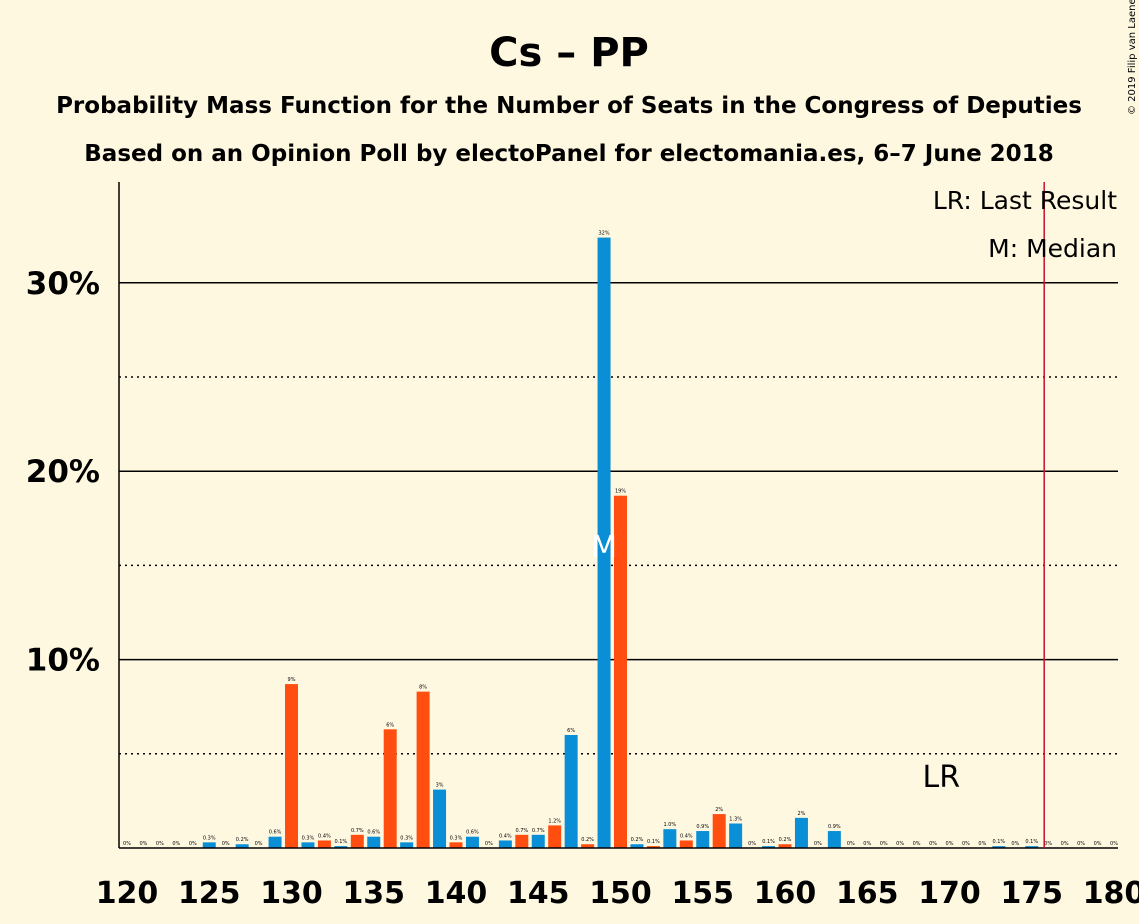  I want to click on data-label-seats-126: 0%, so click(226, 844).